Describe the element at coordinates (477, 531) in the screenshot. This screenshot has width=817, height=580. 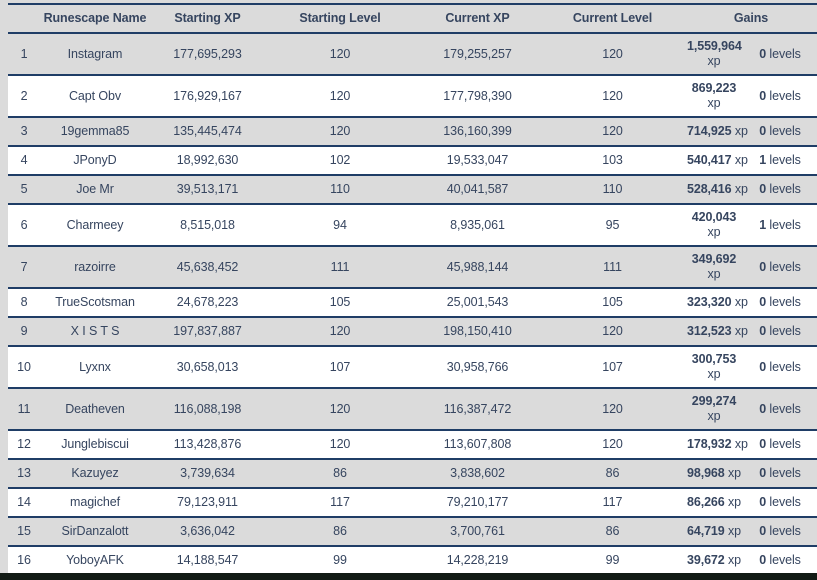
I see `current-xp: 3,700,761` at that location.